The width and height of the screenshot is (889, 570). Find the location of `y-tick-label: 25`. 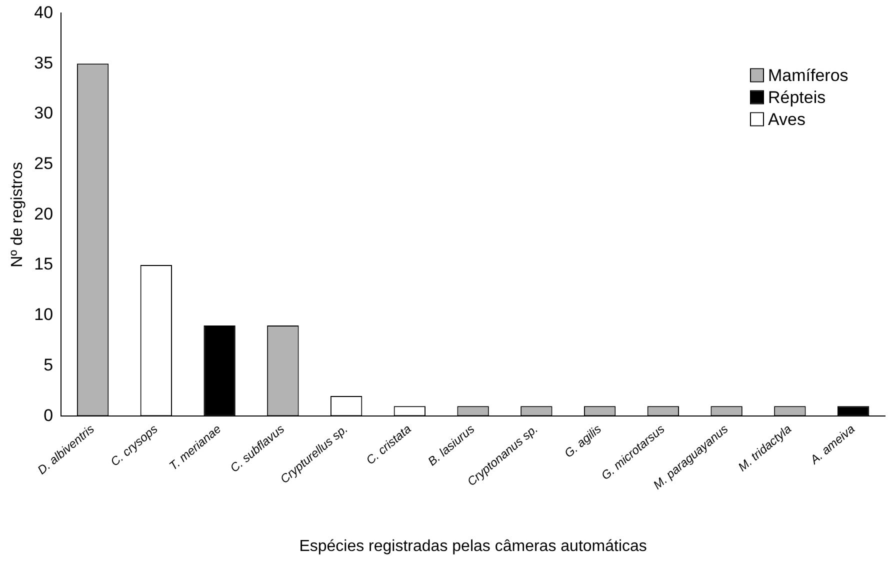

y-tick-label: 25 is located at coordinates (44, 163).